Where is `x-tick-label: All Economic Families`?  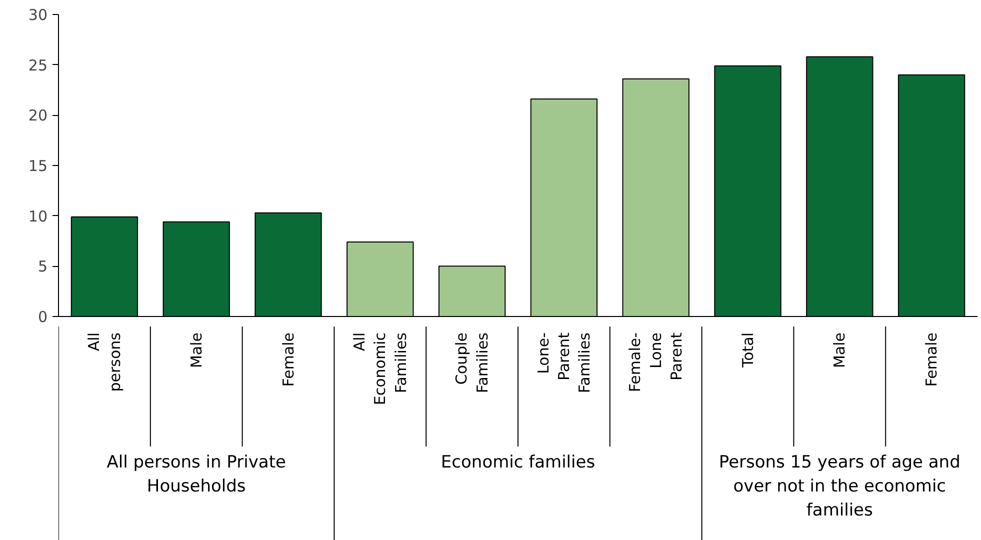 x-tick-label: All Economic Families is located at coordinates (380, 369).